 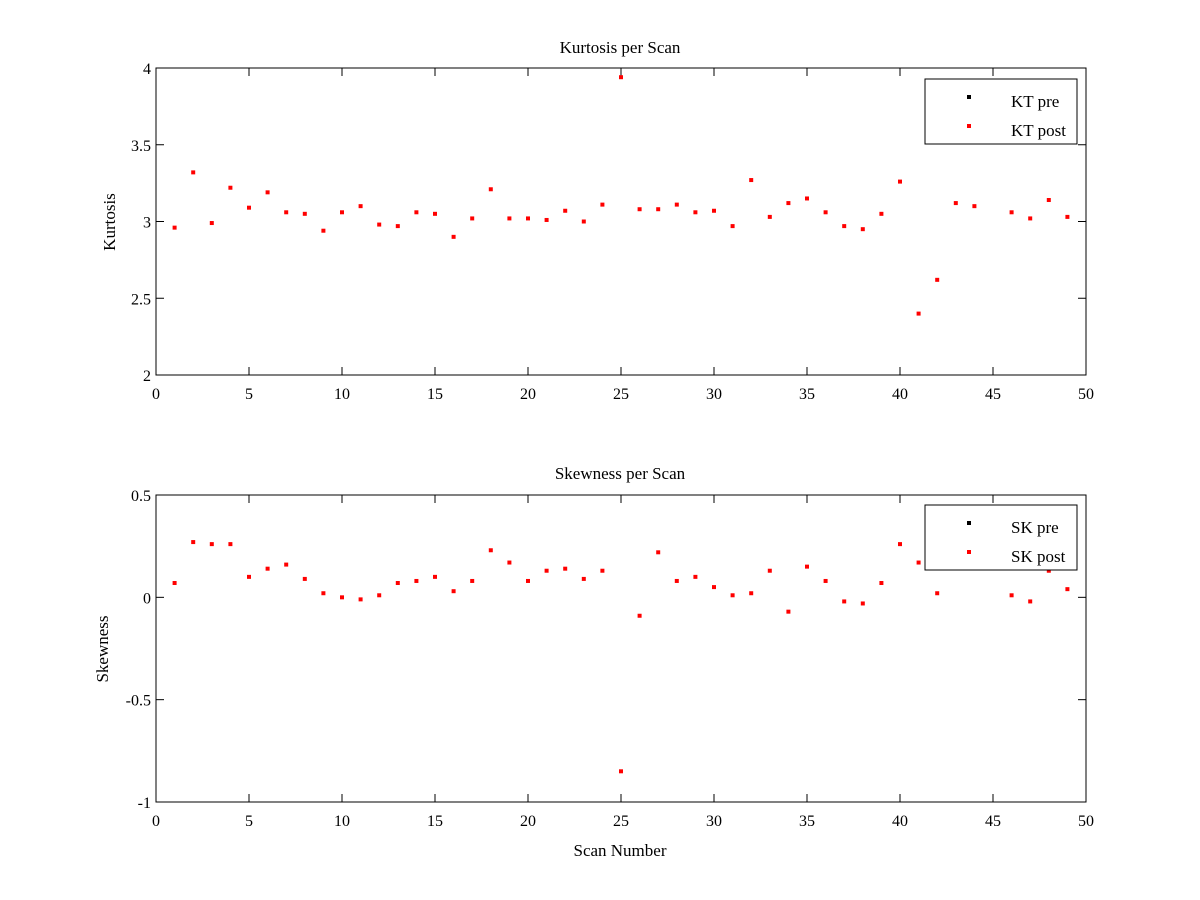 I want to click on kurtosis-legend-box, so click(x=1001, y=111).